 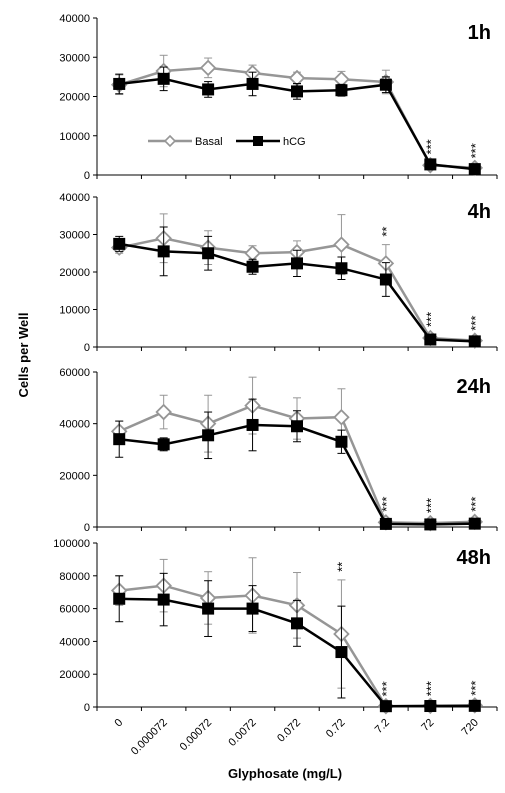 What do you see at coordinates (469, 727) in the screenshot?
I see `x-tick-label: 720` at bounding box center [469, 727].